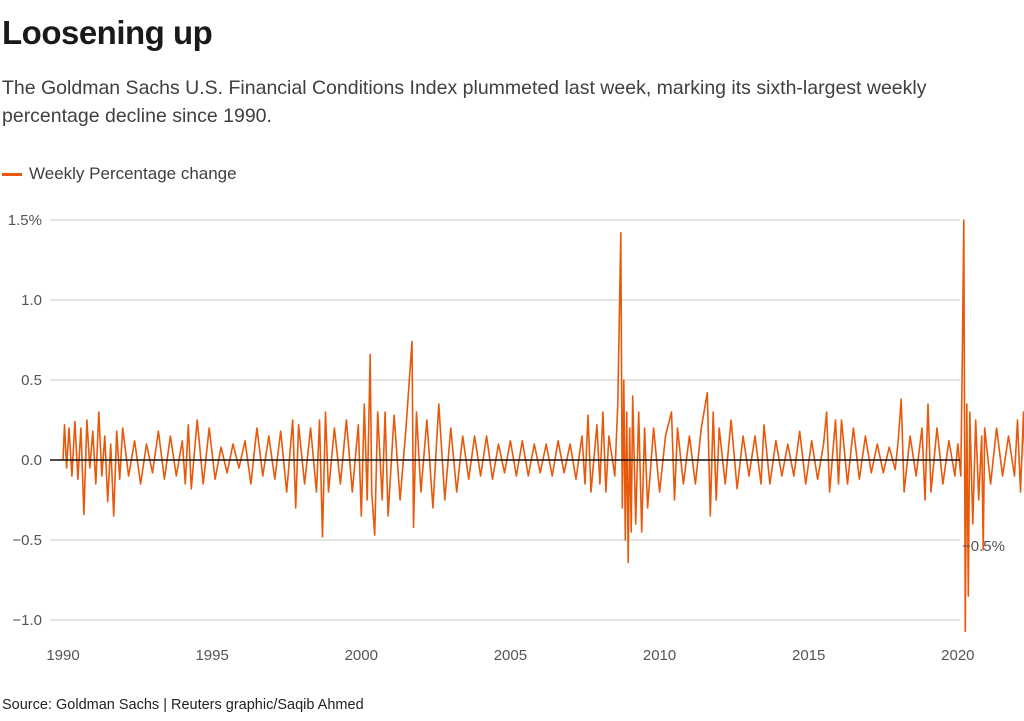 This screenshot has height=721, width=1024. Describe the element at coordinates (107, 32) in the screenshot. I see `chart-title: Loosening up` at that location.